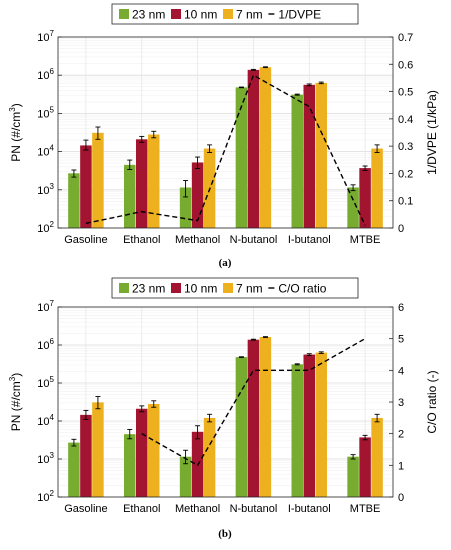  I want to click on line-series-co-ratio, so click(253, 402).